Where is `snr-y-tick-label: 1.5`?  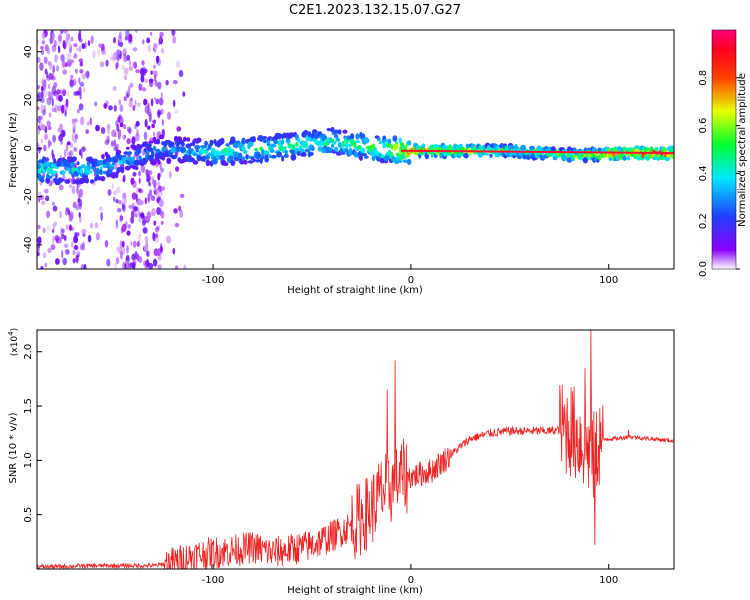
snr-y-tick-label: 1.5 is located at coordinates (28, 406).